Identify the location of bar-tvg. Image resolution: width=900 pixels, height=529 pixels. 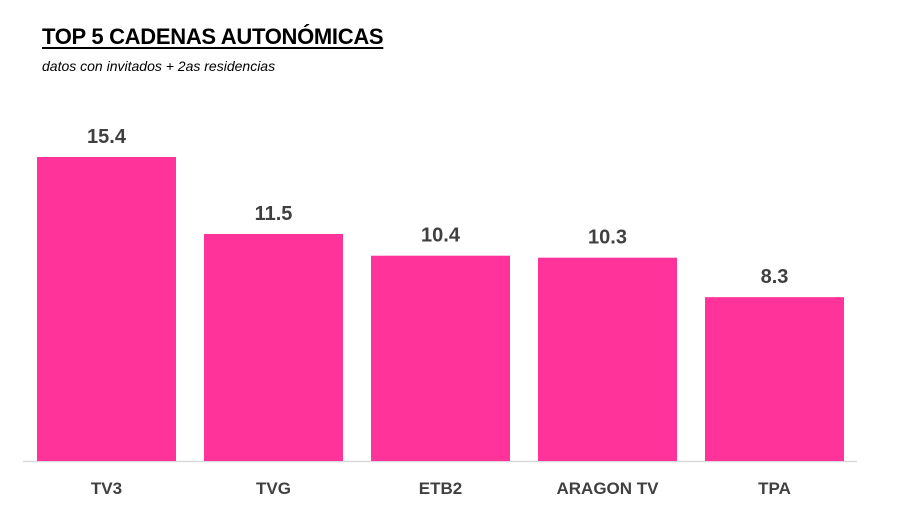
(273, 347).